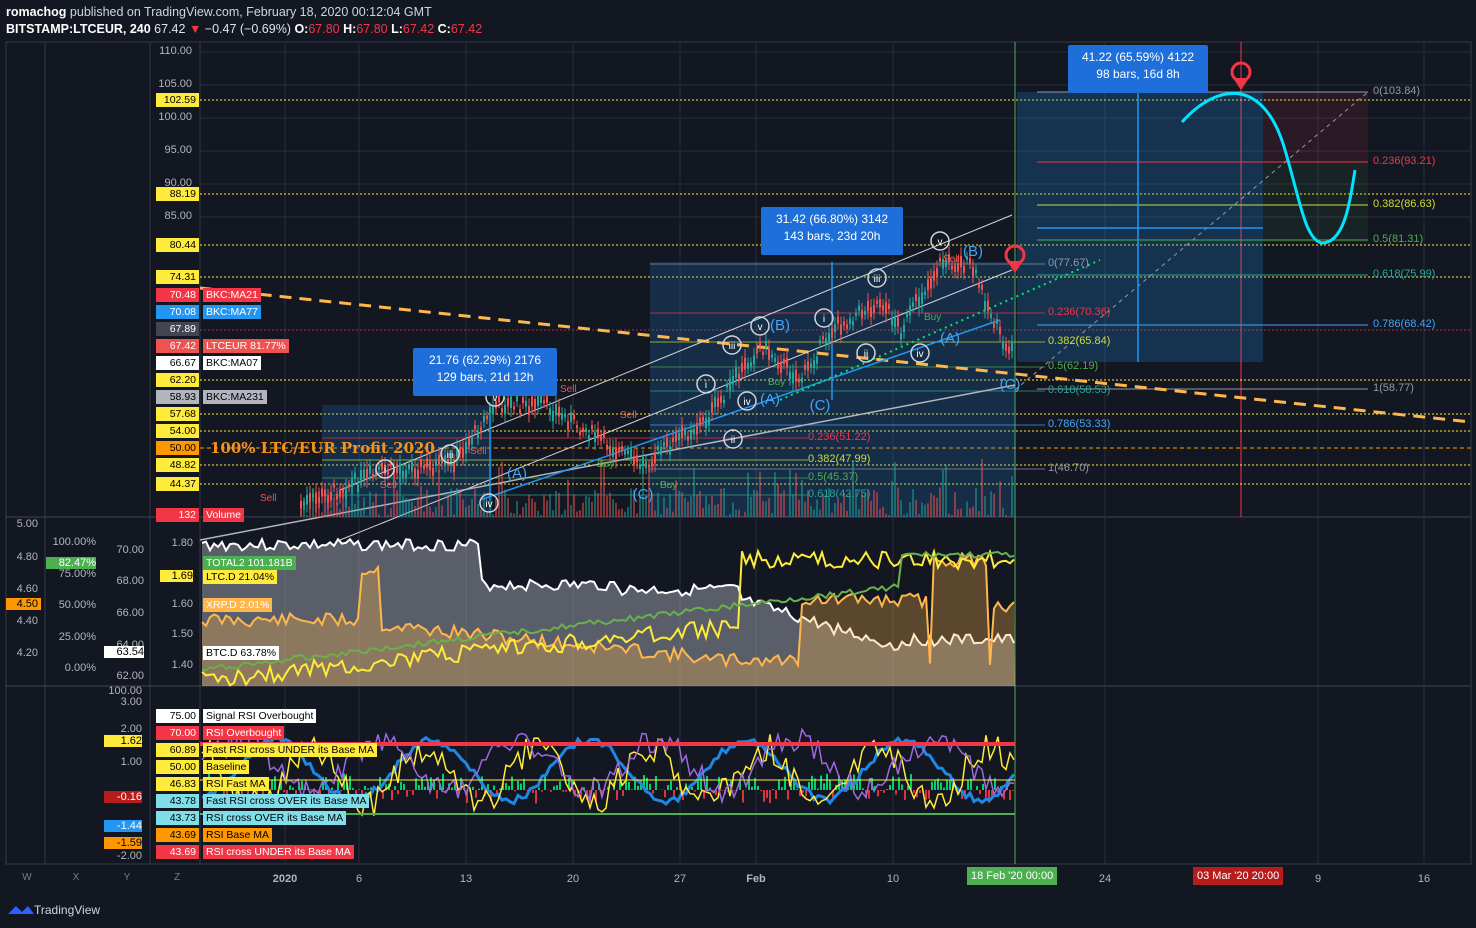 Image resolution: width=1476 pixels, height=928 pixels. What do you see at coordinates (1404, 274) in the screenshot?
I see `fib-level-label: 0.618(75.99)` at bounding box center [1404, 274].